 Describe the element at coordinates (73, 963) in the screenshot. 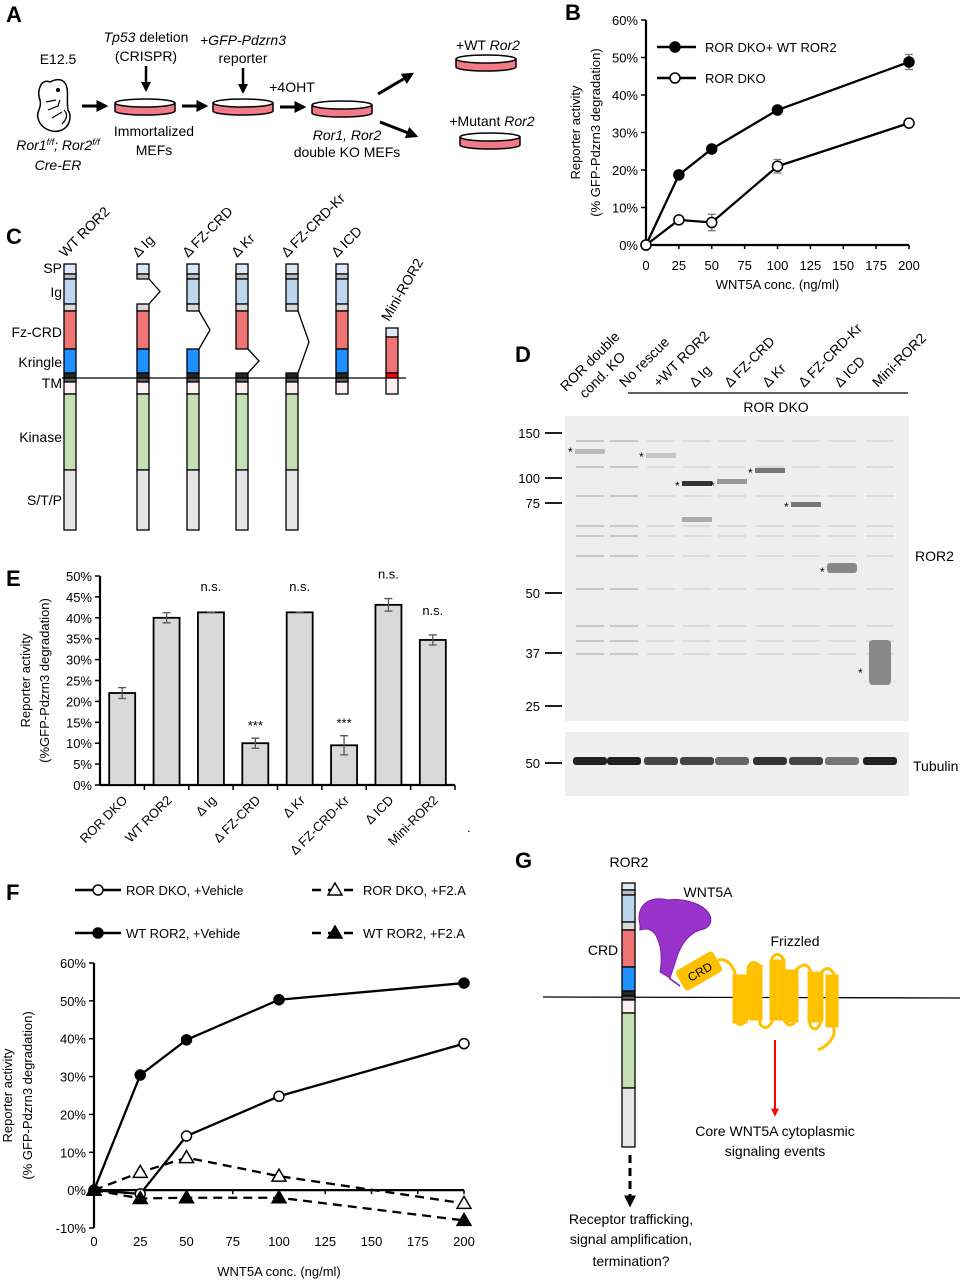

I see `y-tick-label: 60%` at that location.